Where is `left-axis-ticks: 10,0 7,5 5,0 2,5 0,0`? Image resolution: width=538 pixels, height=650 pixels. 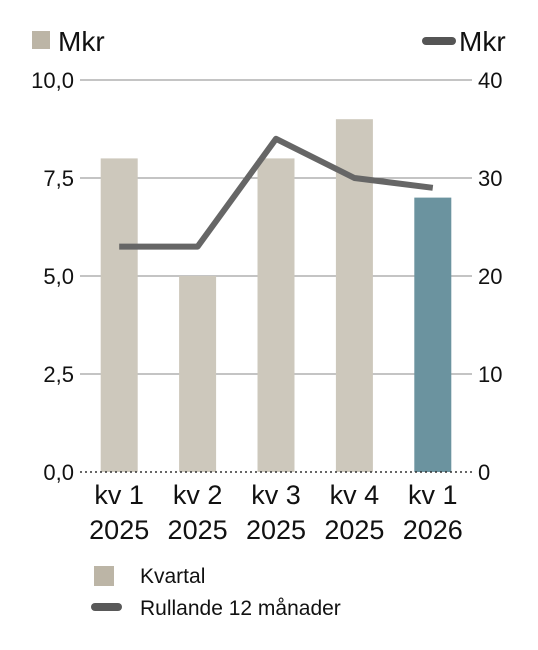
left-axis-ticks: 10,0 7,5 5,0 2,5 0,0 is located at coordinates (52, 276).